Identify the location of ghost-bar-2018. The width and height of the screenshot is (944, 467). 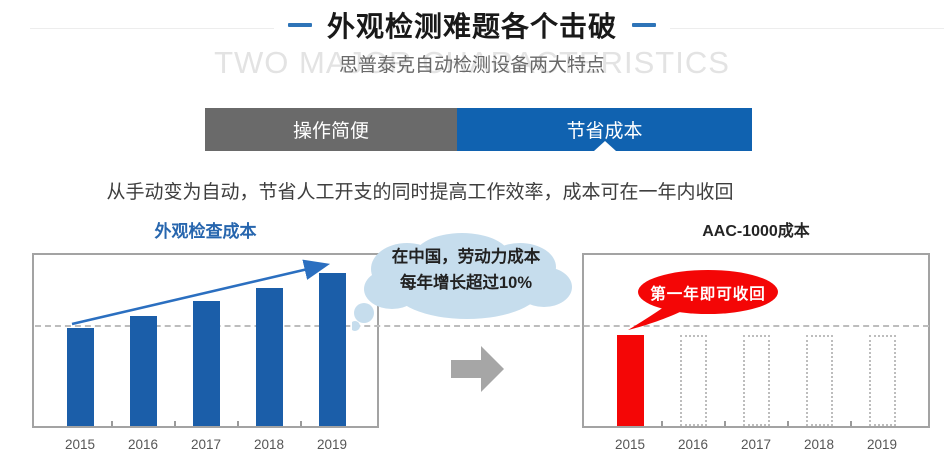
(819, 380).